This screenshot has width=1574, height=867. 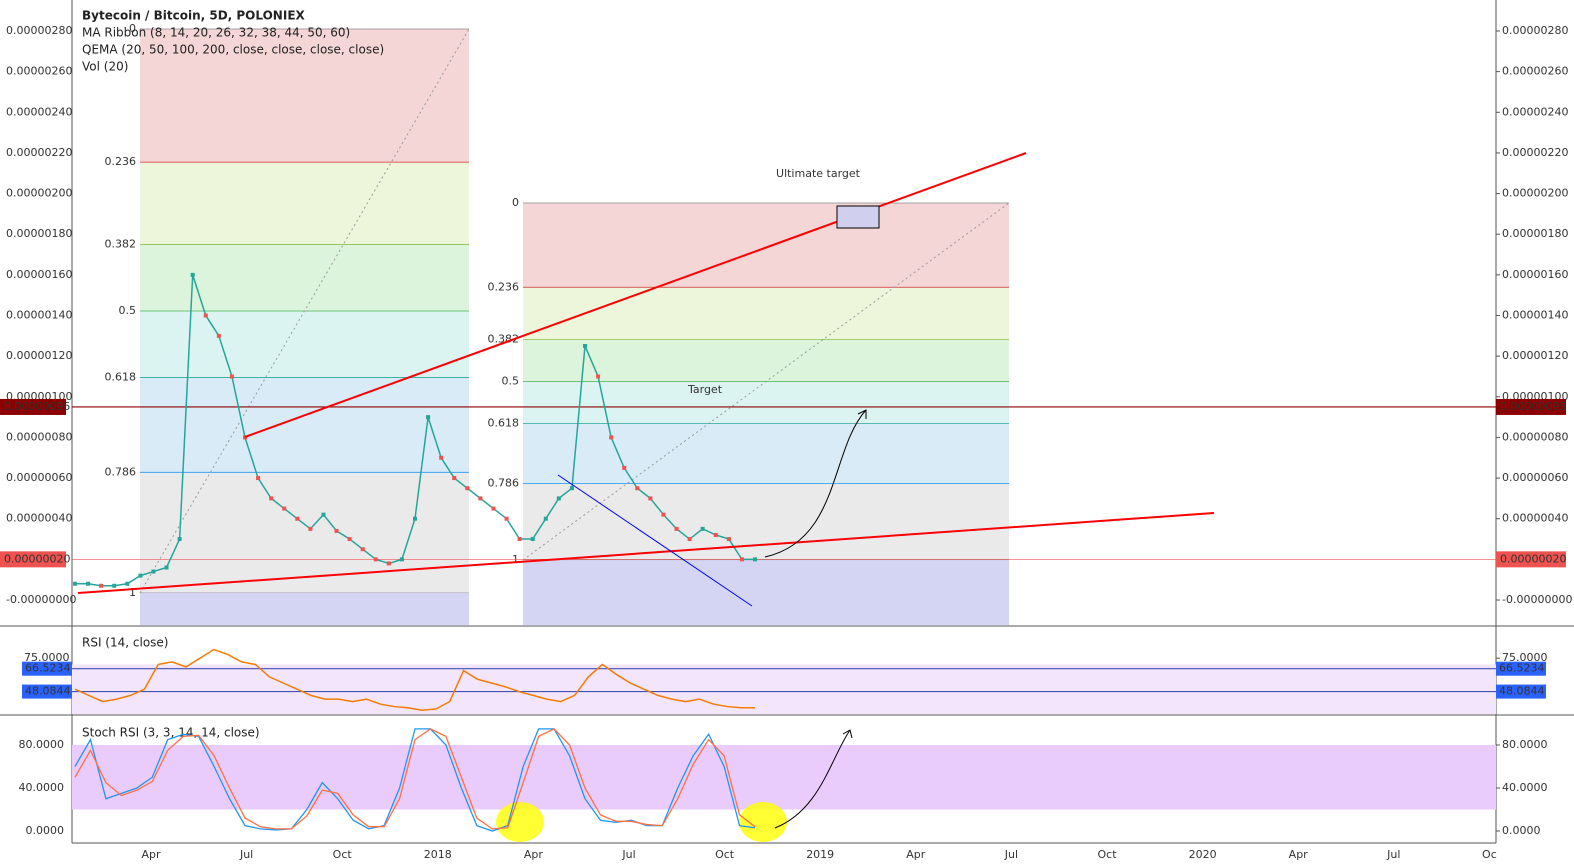 I want to click on price-tick-label: 0.00000080, so click(x=39, y=436).